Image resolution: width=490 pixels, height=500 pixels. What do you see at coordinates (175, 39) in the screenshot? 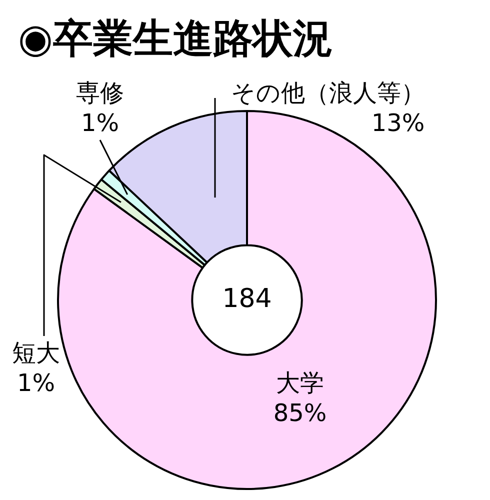
I see `chart-title: ◉卒業生進路状況` at bounding box center [175, 39].